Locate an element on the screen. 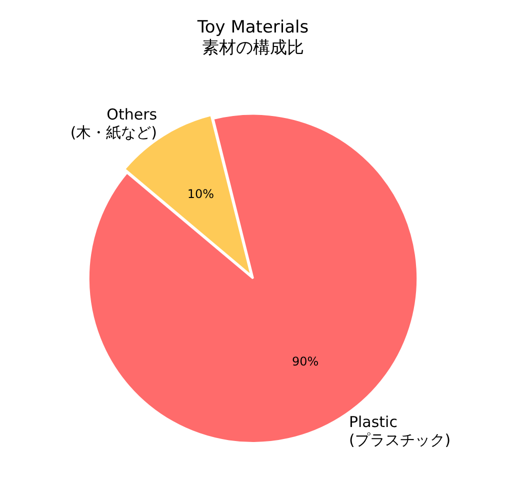 Image resolution: width=506 pixels, height=477 pixels. slice-label: Others (木・紙など) is located at coordinates (114, 124).